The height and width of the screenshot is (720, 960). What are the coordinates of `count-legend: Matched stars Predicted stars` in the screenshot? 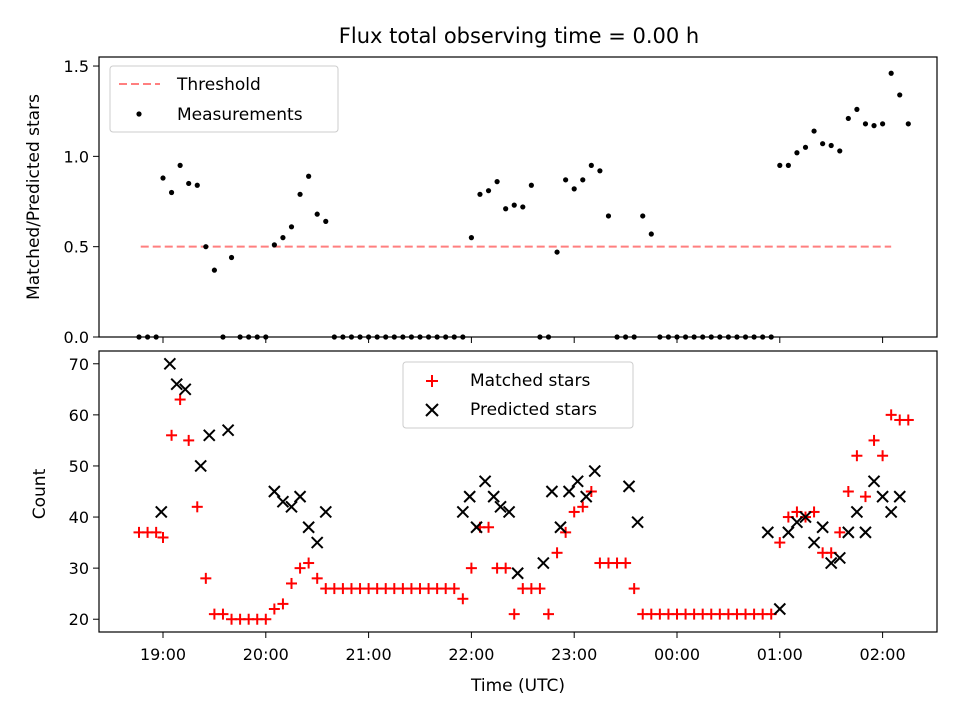 It's located at (518, 395).